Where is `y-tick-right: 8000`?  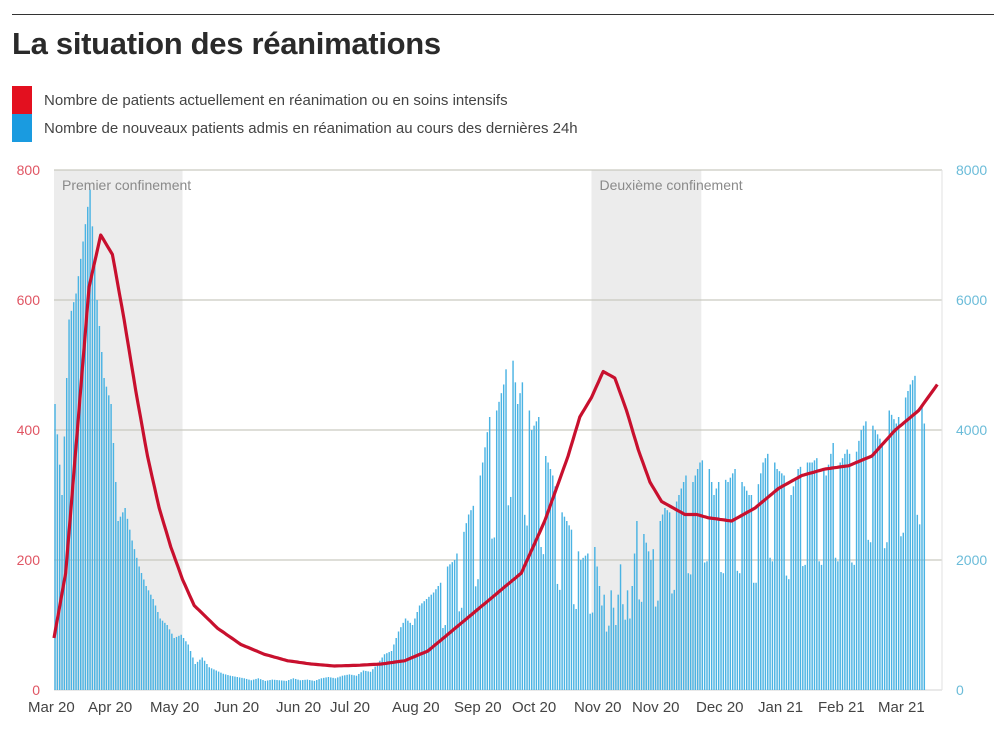 y-tick-right: 8000 is located at coordinates (971, 170).